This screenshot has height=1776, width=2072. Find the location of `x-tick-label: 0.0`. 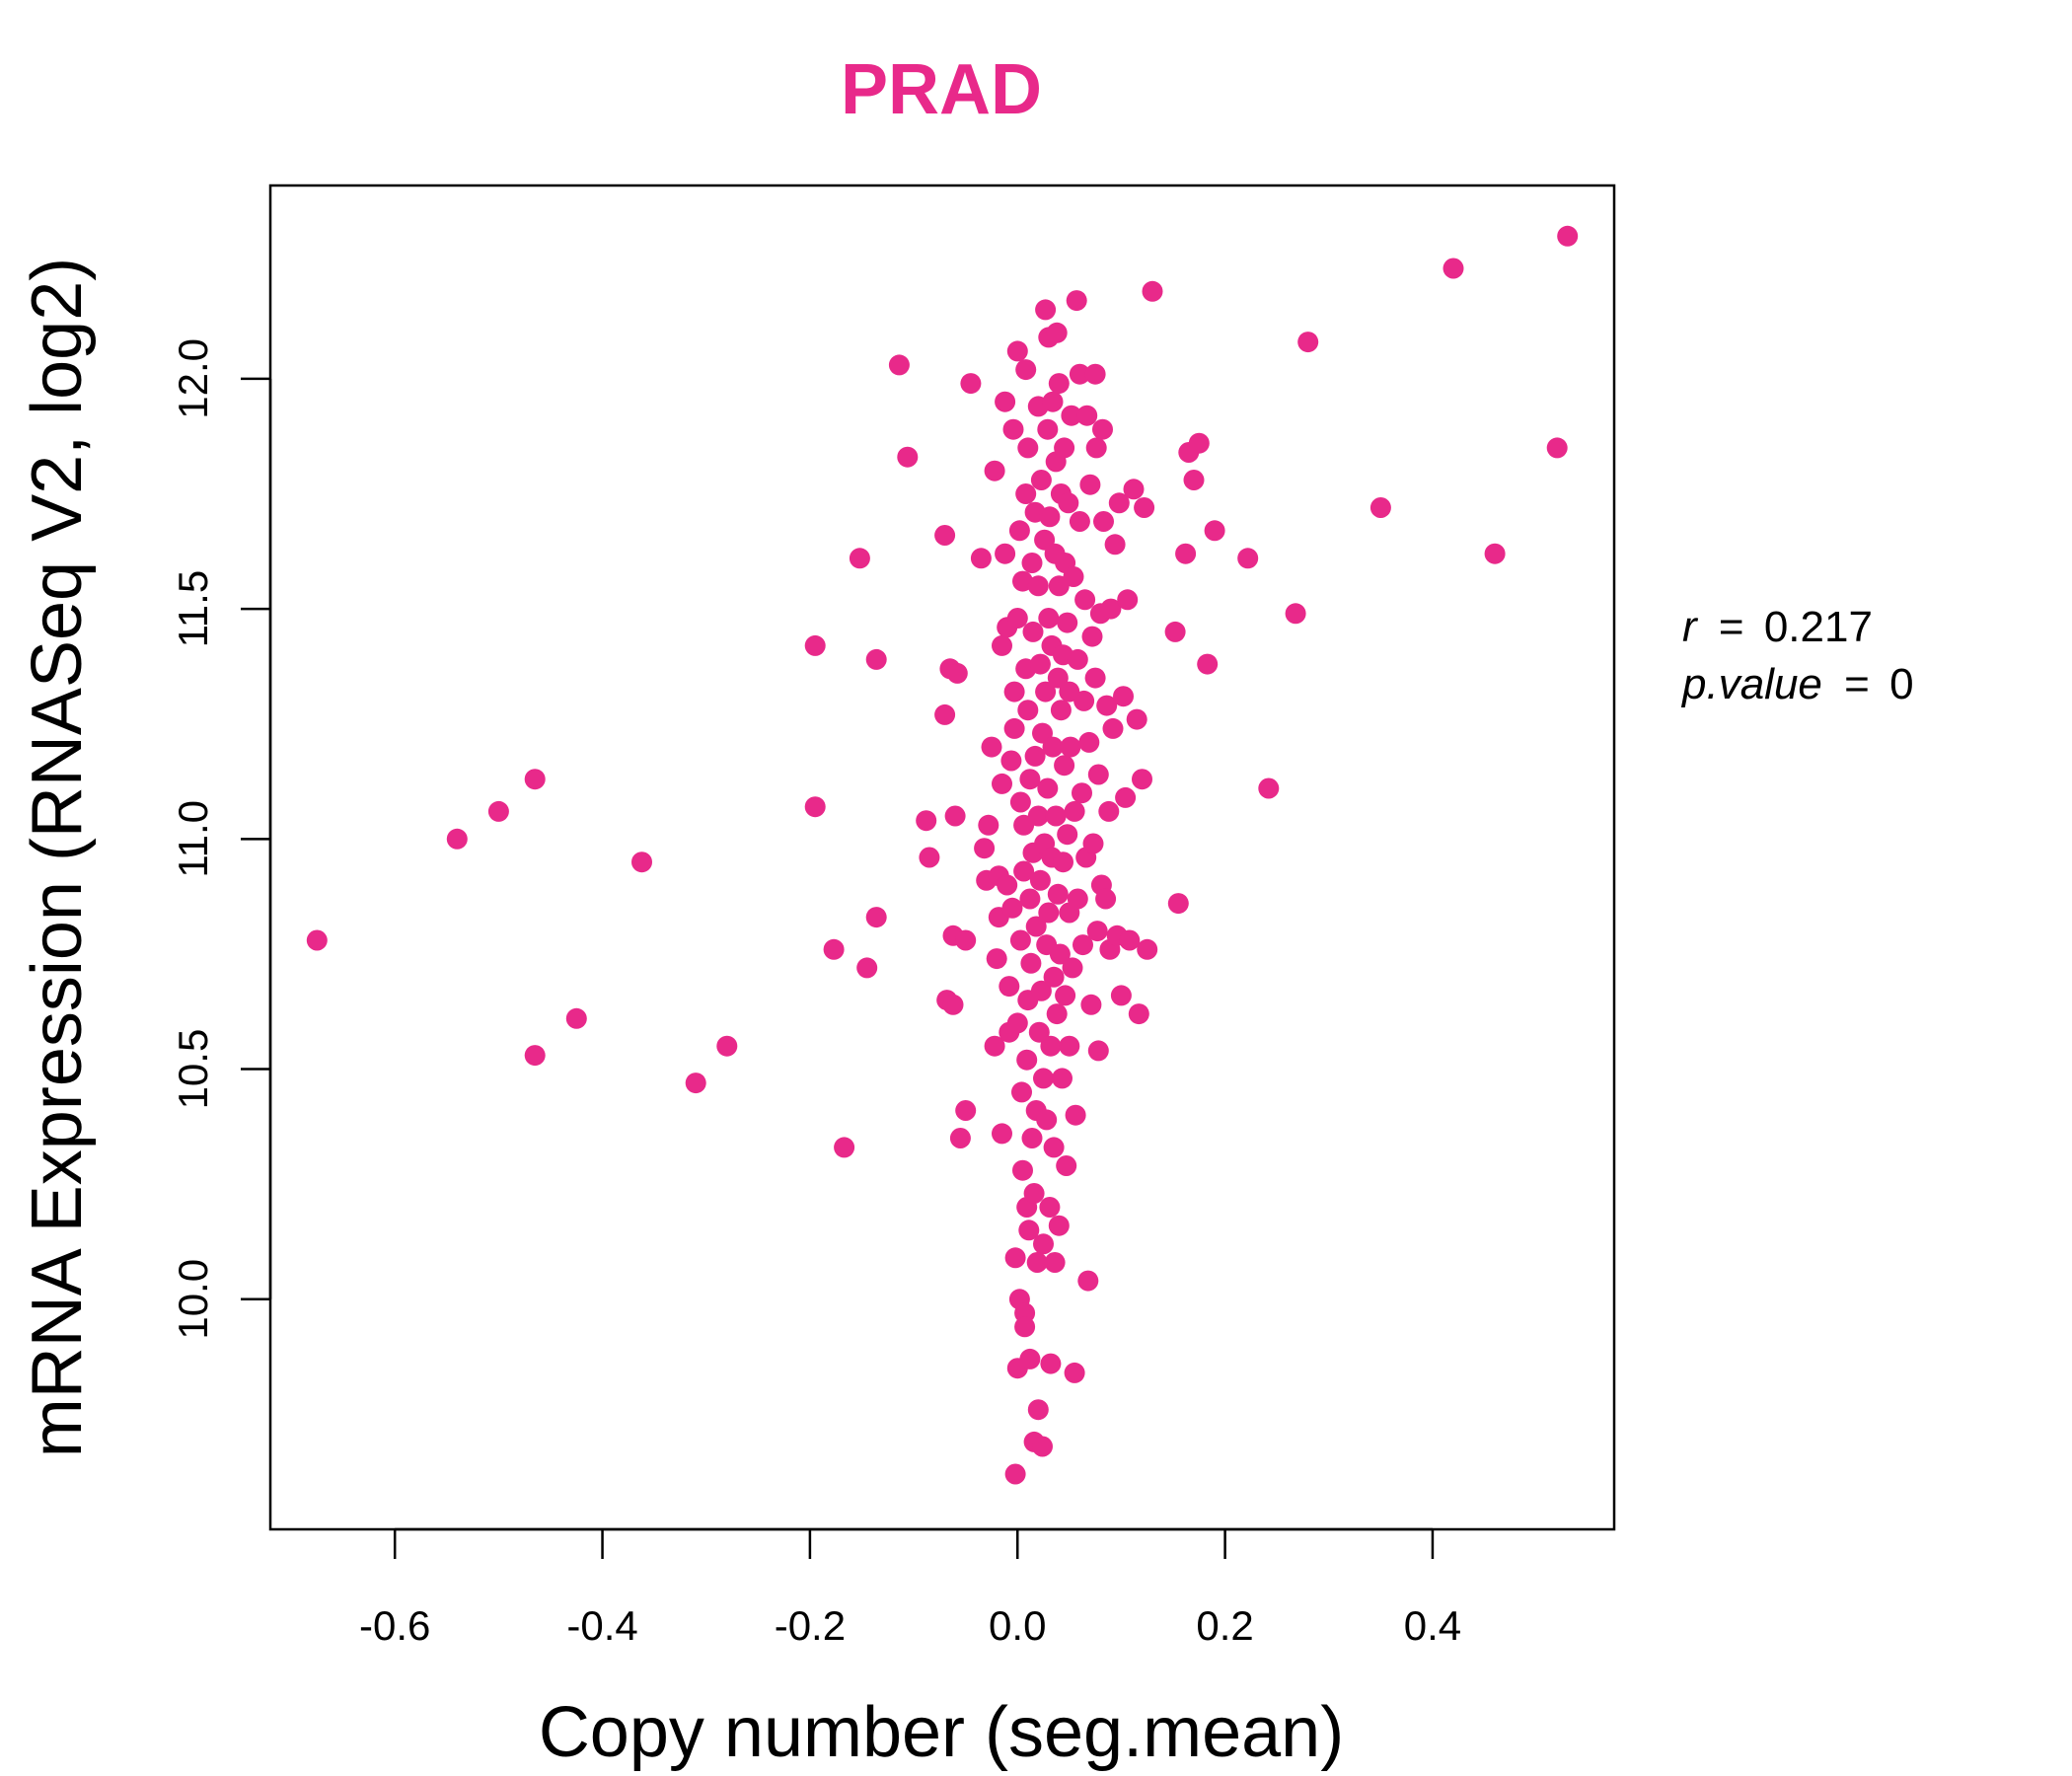

x-tick-label: 0.0 is located at coordinates (1017, 1625).